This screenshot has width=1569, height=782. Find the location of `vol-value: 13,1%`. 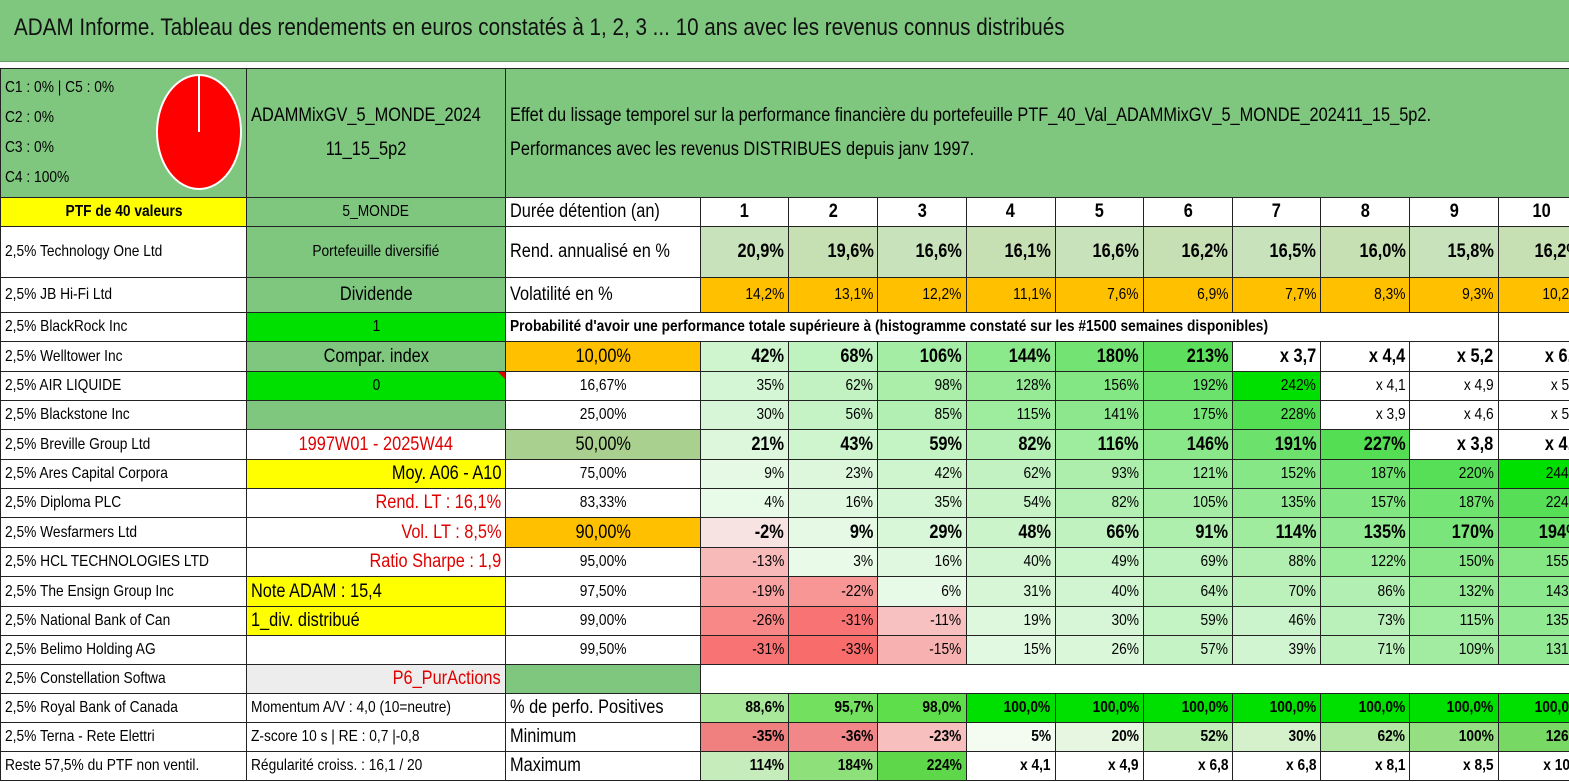

vol-value: 13,1% is located at coordinates (833, 295).